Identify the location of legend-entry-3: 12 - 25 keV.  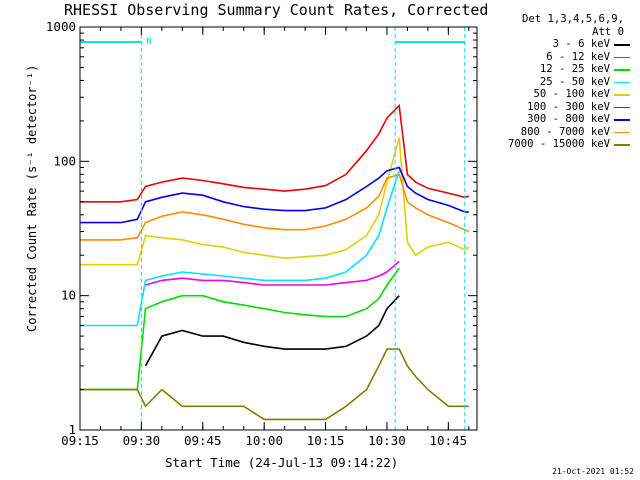
(556, 69).